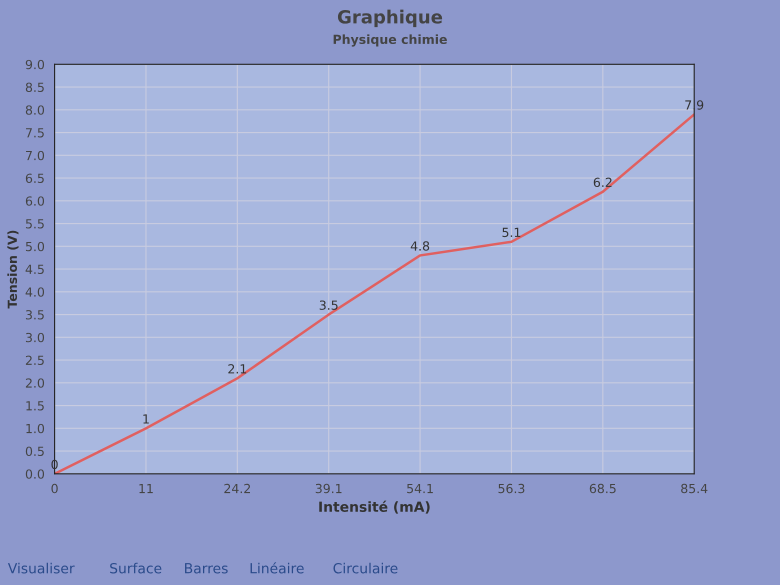 Image resolution: width=780 pixels, height=585 pixels. Describe the element at coordinates (277, 568) in the screenshot. I see `text: Linéaire` at that location.